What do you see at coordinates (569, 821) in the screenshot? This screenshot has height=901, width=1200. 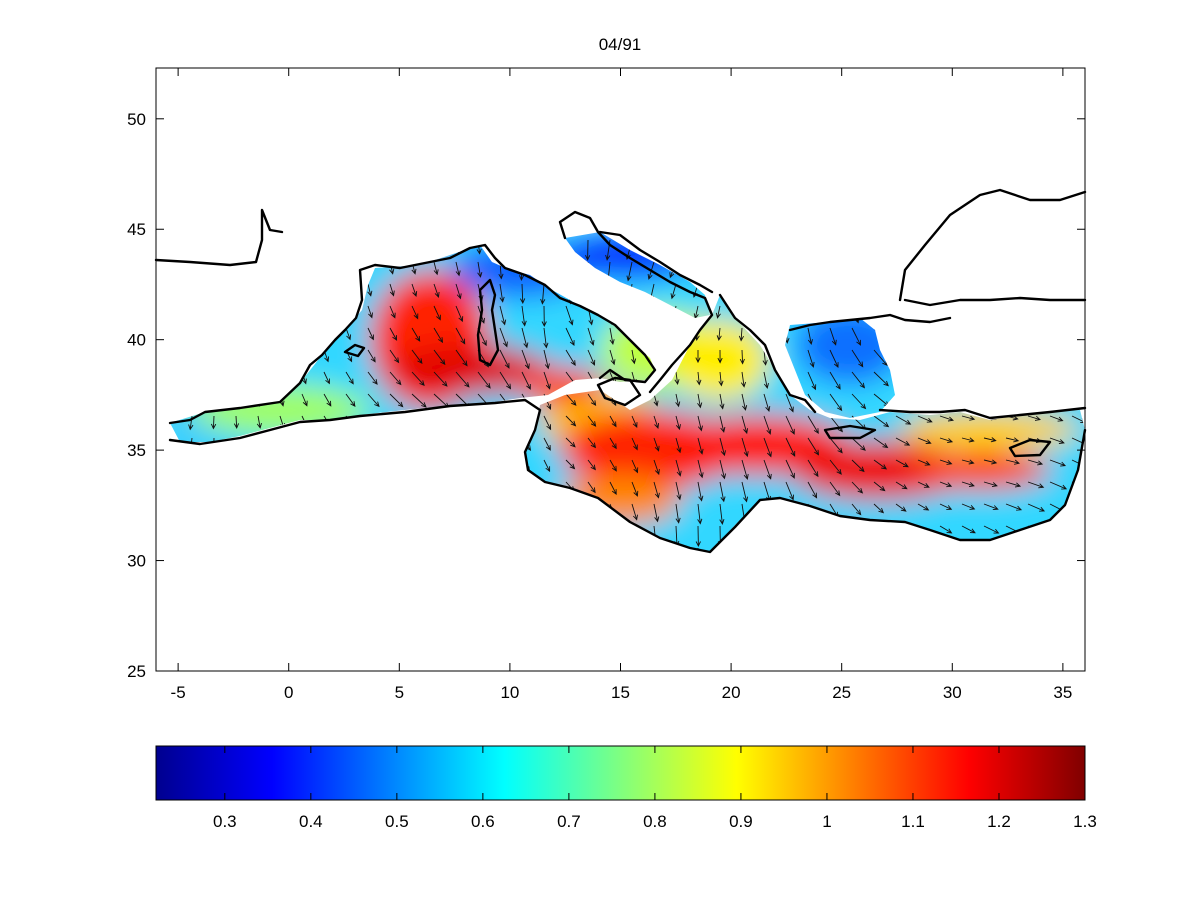 I see `colorbar-tick-label: 0.7` at bounding box center [569, 821].